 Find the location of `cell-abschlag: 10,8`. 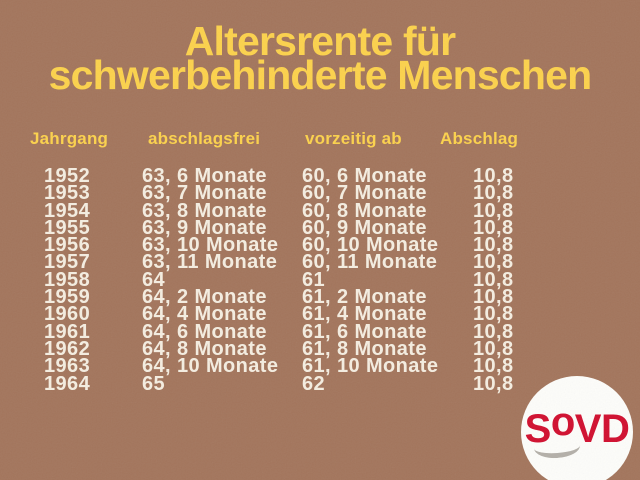

cell-abschlag: 10,8 is located at coordinates (493, 383).